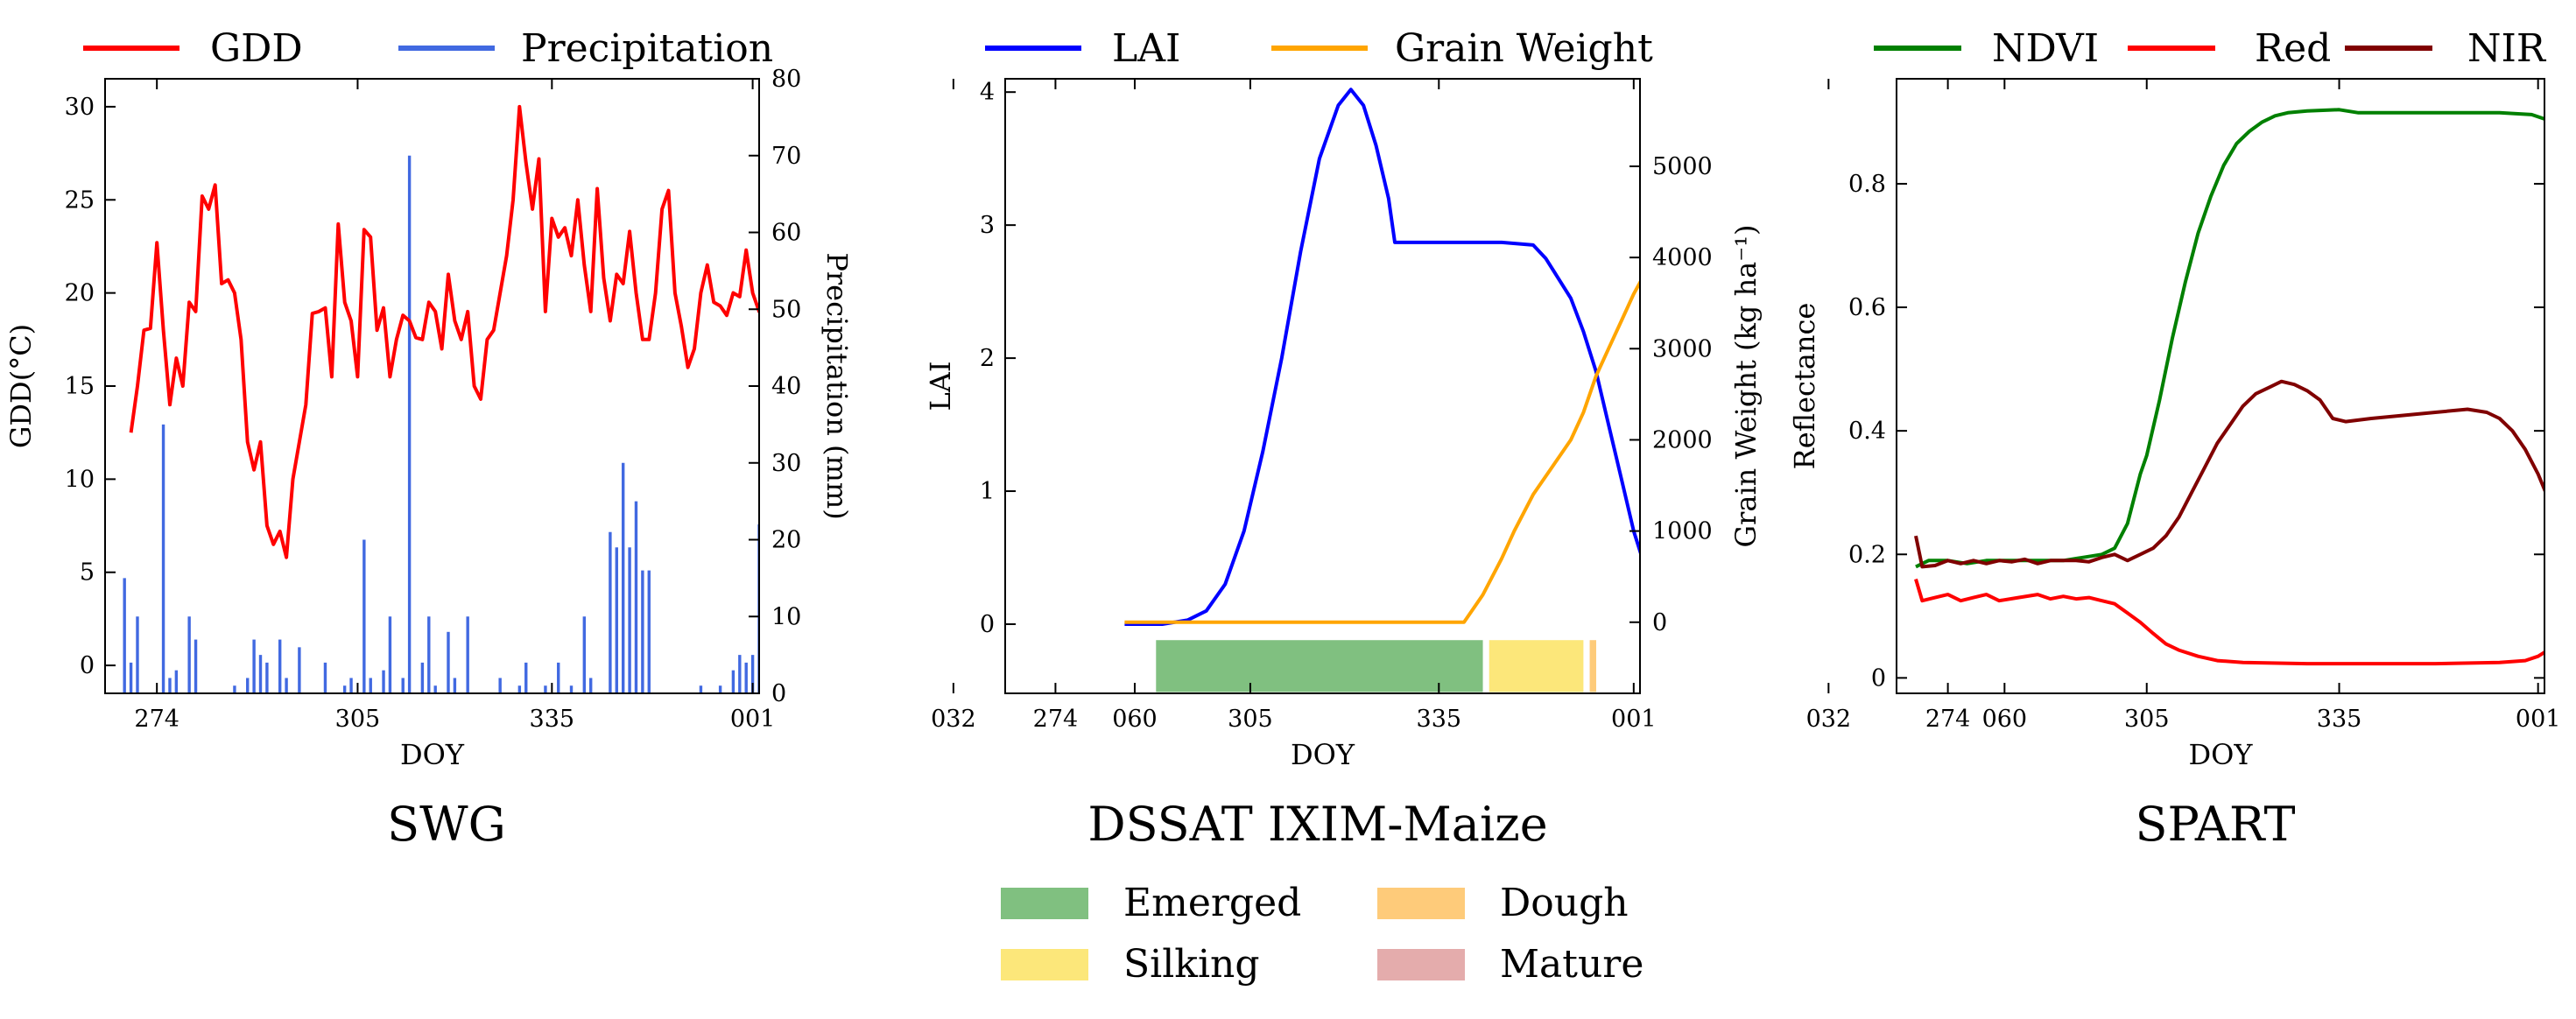 Image resolution: width=2576 pixels, height=1019 pixels. Describe the element at coordinates (2507, 48) in the screenshot. I see `legend-label: NIR` at that location.